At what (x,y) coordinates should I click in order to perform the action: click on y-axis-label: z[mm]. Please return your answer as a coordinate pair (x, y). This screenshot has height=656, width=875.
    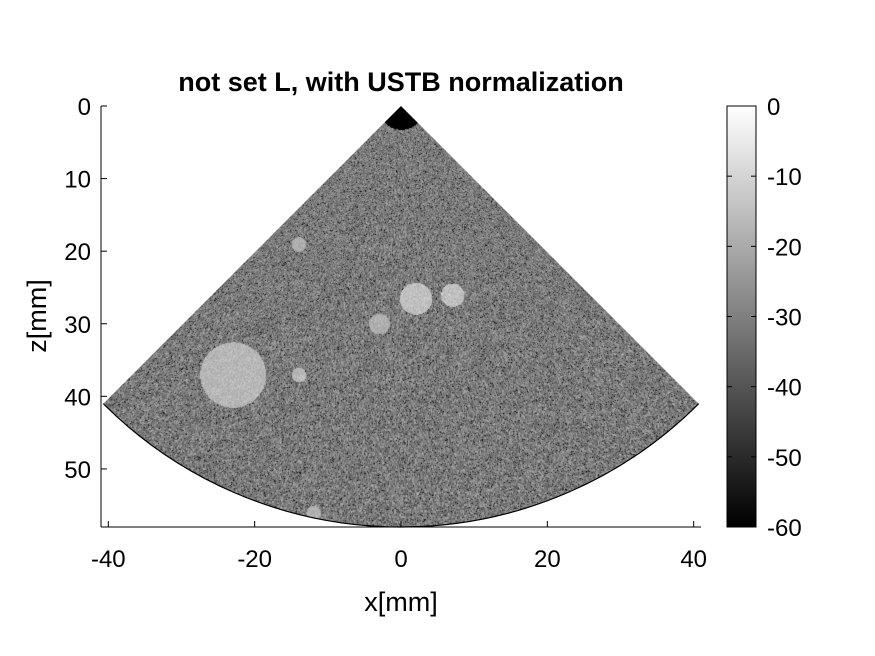
    Looking at the image, I should click on (37, 316).